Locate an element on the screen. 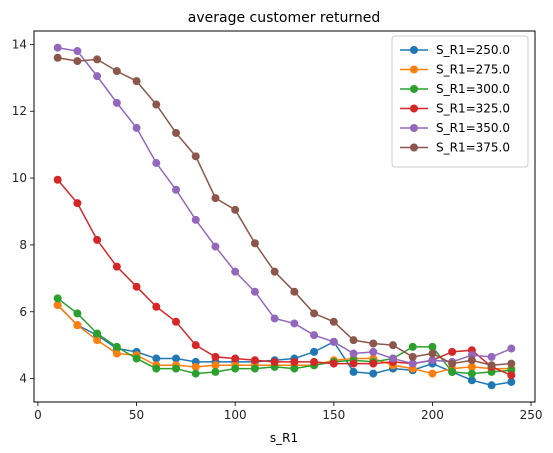 This screenshot has height=453, width=553. y-tick-label: 4 is located at coordinates (23, 379).